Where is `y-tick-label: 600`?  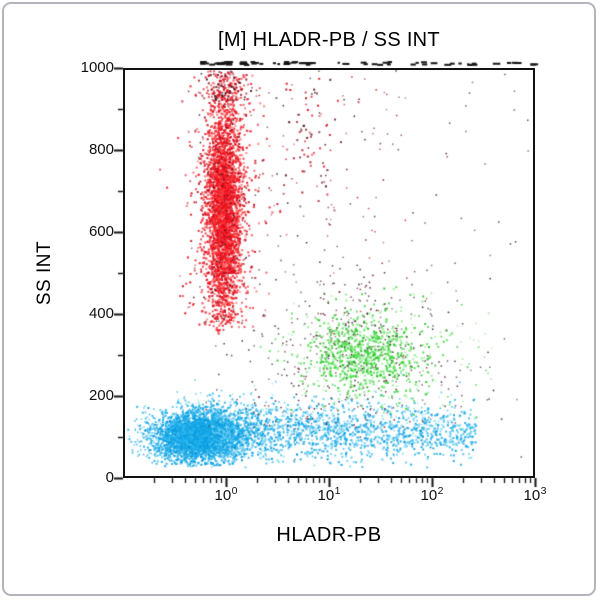 y-tick-label: 600 is located at coordinates (101, 231).